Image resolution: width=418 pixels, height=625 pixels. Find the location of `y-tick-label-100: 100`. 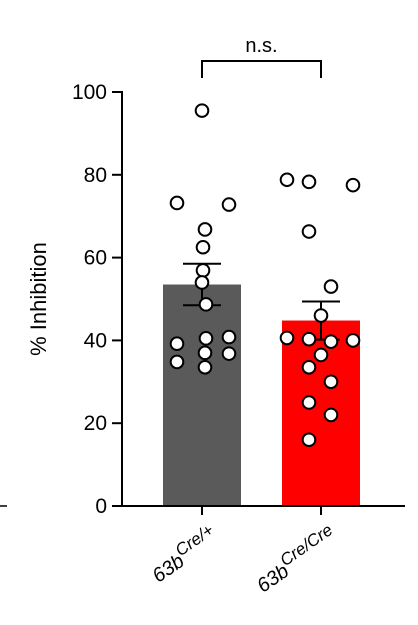

y-tick-label-100: 100 is located at coordinates (89, 92).